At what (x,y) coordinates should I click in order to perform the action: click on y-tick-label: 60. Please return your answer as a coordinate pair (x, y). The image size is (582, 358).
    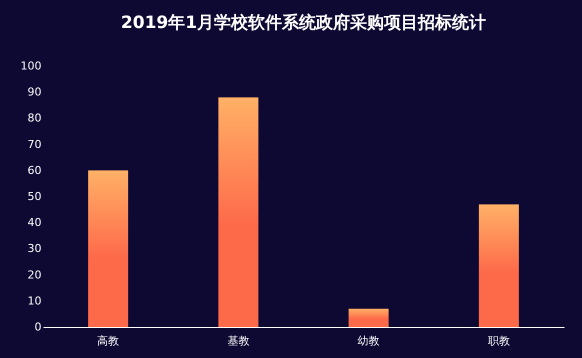
    Looking at the image, I should click on (35, 170).